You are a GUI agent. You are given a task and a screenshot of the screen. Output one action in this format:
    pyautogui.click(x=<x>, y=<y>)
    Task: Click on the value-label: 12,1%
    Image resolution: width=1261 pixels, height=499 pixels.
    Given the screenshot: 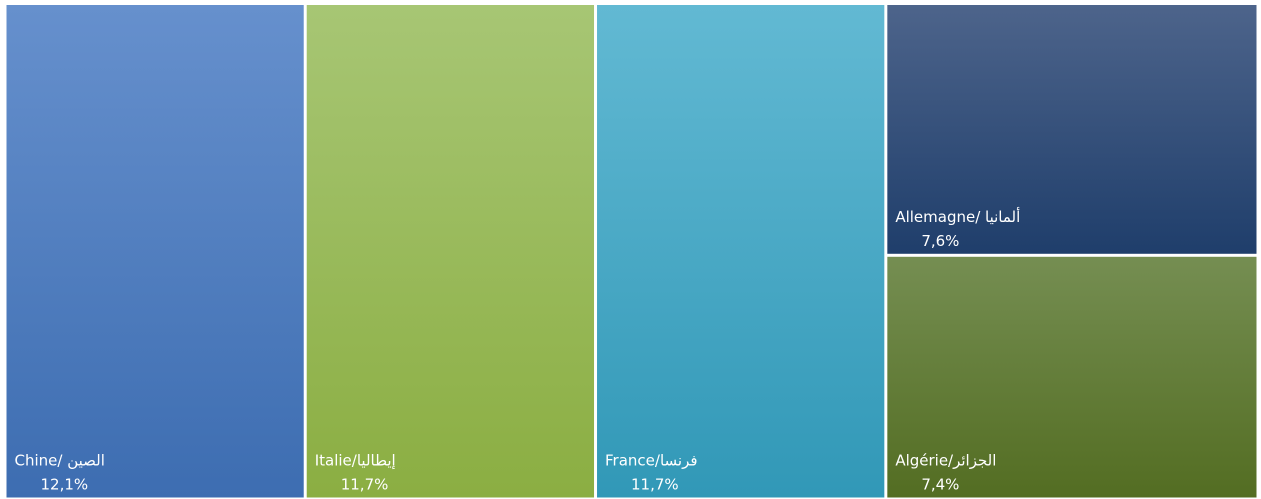 What is the action you would take?
    pyautogui.click(x=65, y=485)
    